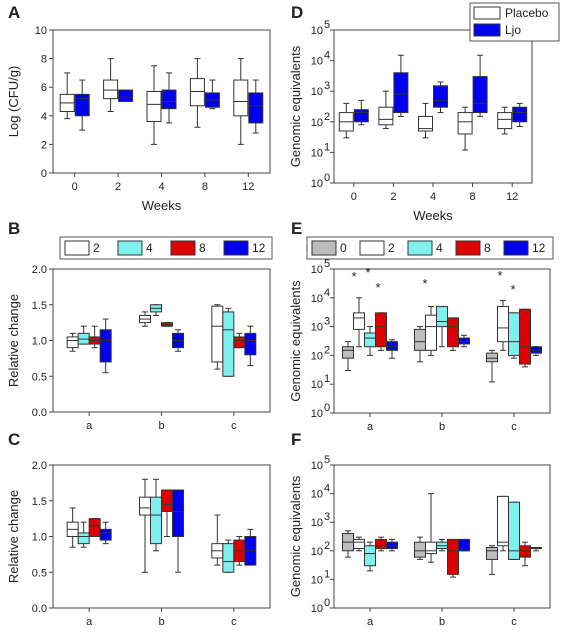  I want to click on y-tick-exponent: 4, so click(327, 293).